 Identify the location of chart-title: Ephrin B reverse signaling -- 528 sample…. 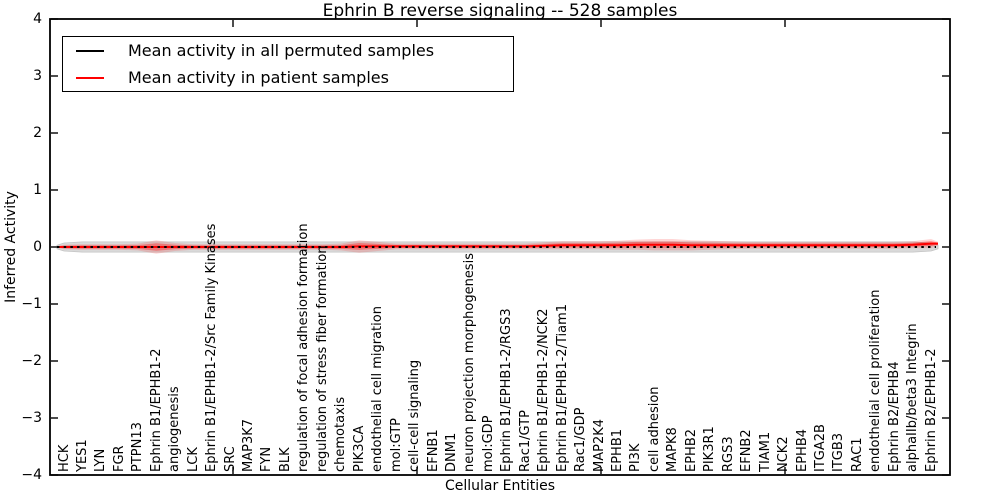
(500, 11).